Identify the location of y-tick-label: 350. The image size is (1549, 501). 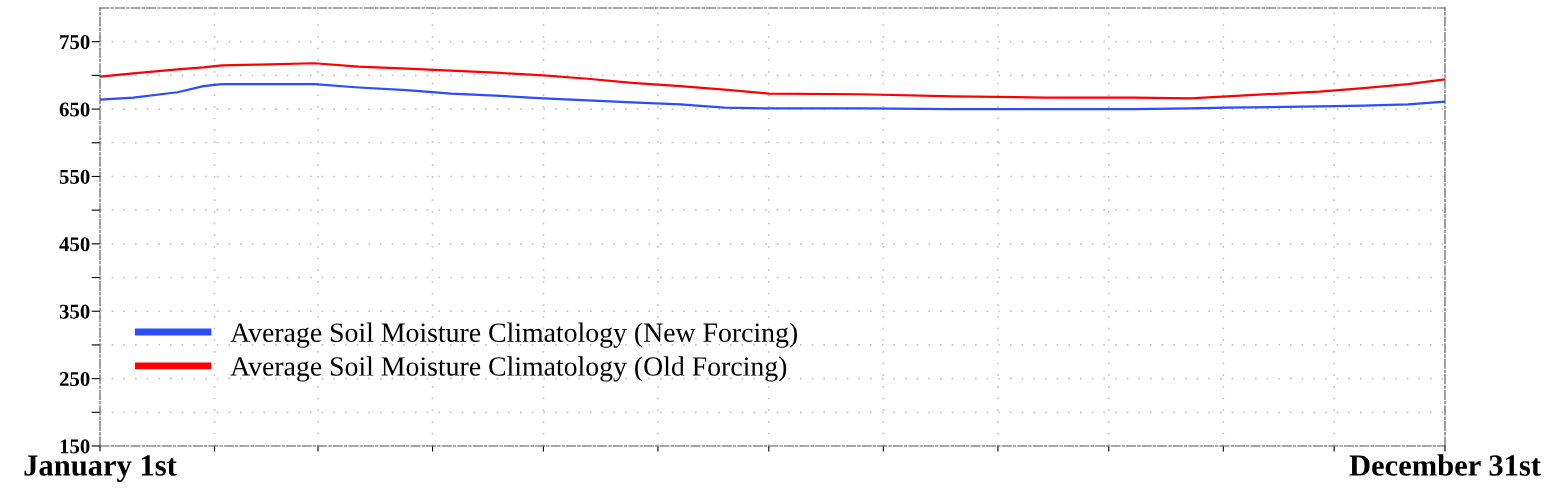
(74, 311).